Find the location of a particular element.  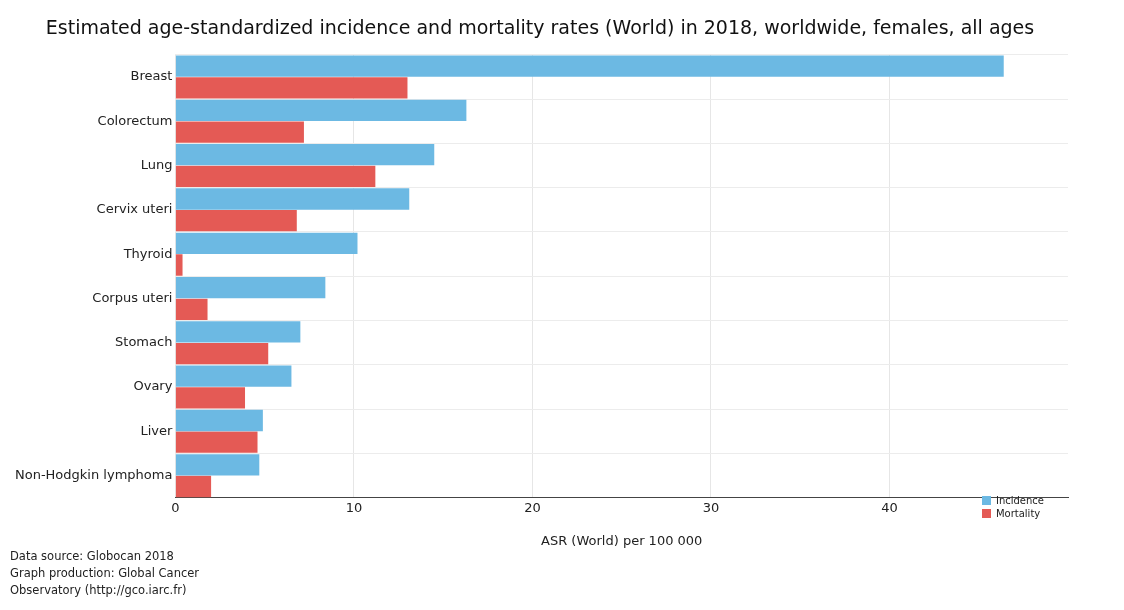

chart-title: Estimated age-standardized incidence and mortality rates (World) in 2018, worldwide, females, all ages is located at coordinates (540, 27).